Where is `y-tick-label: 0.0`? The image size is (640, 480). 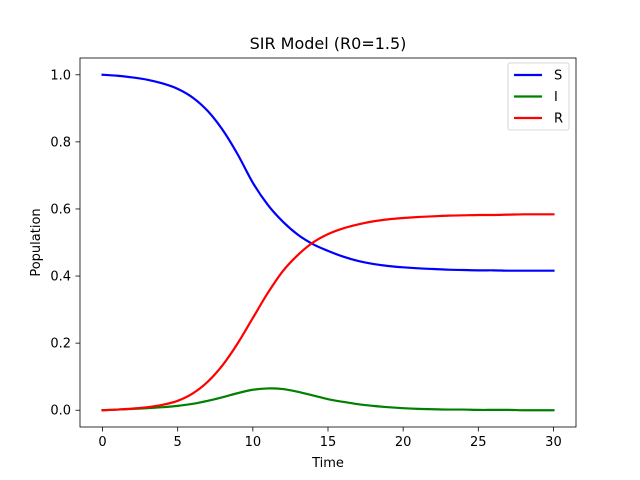 y-tick-label: 0.0 is located at coordinates (60, 411).